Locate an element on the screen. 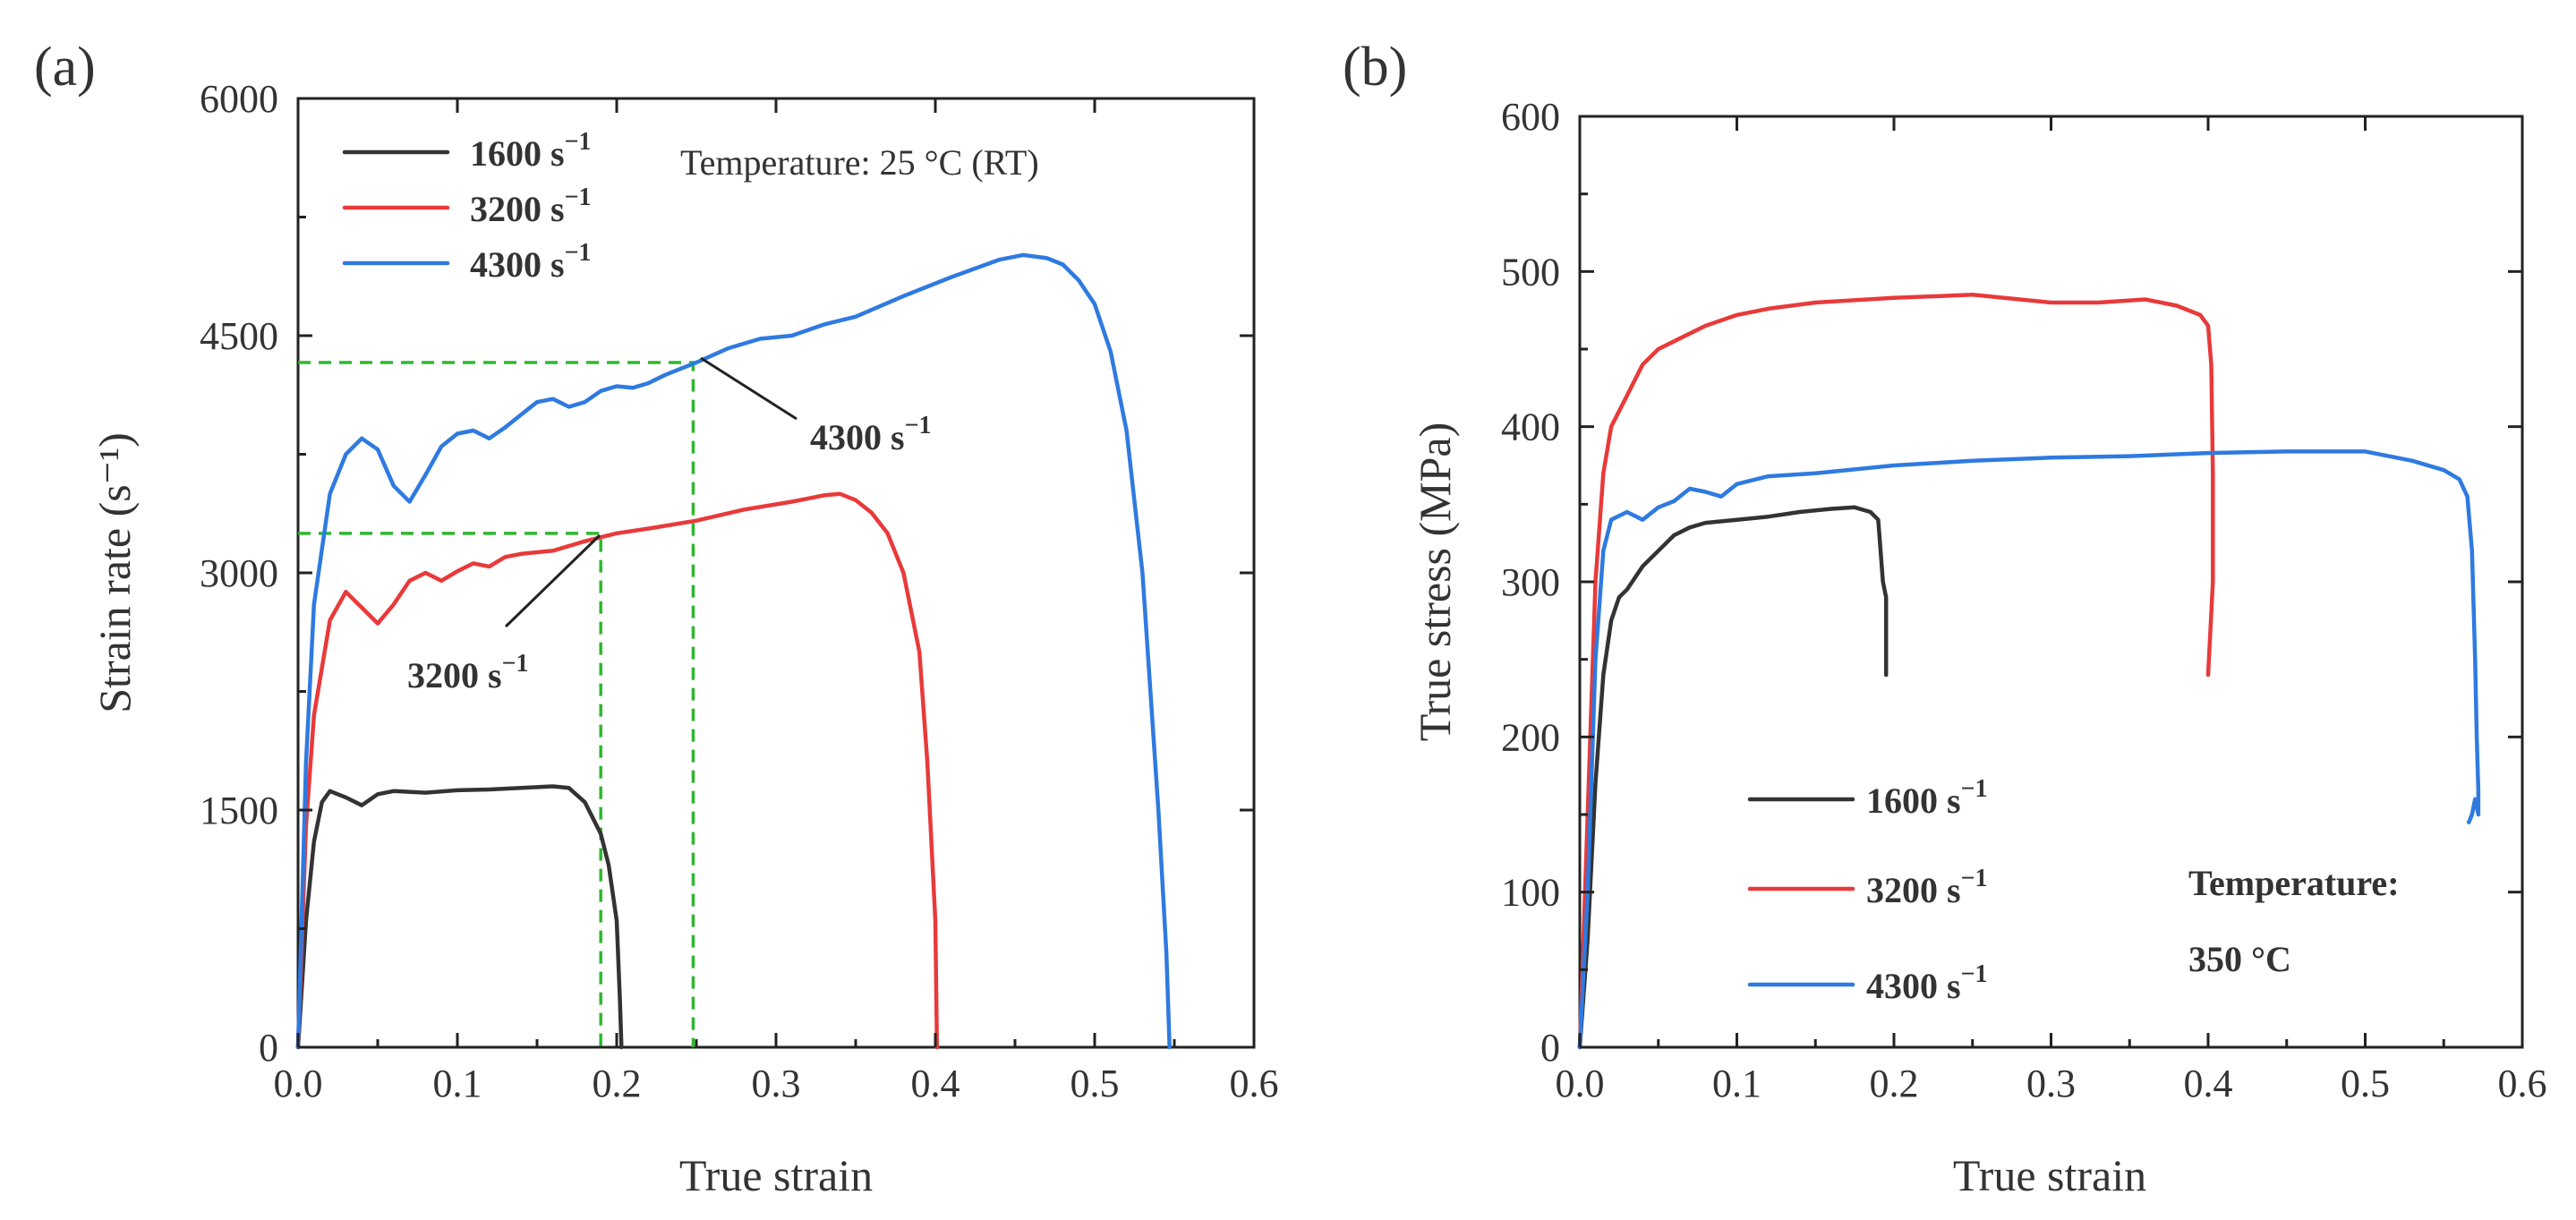  panel-a-y-tick-labels: 0 1500 3000 4500 6000 is located at coordinates (239, 573).